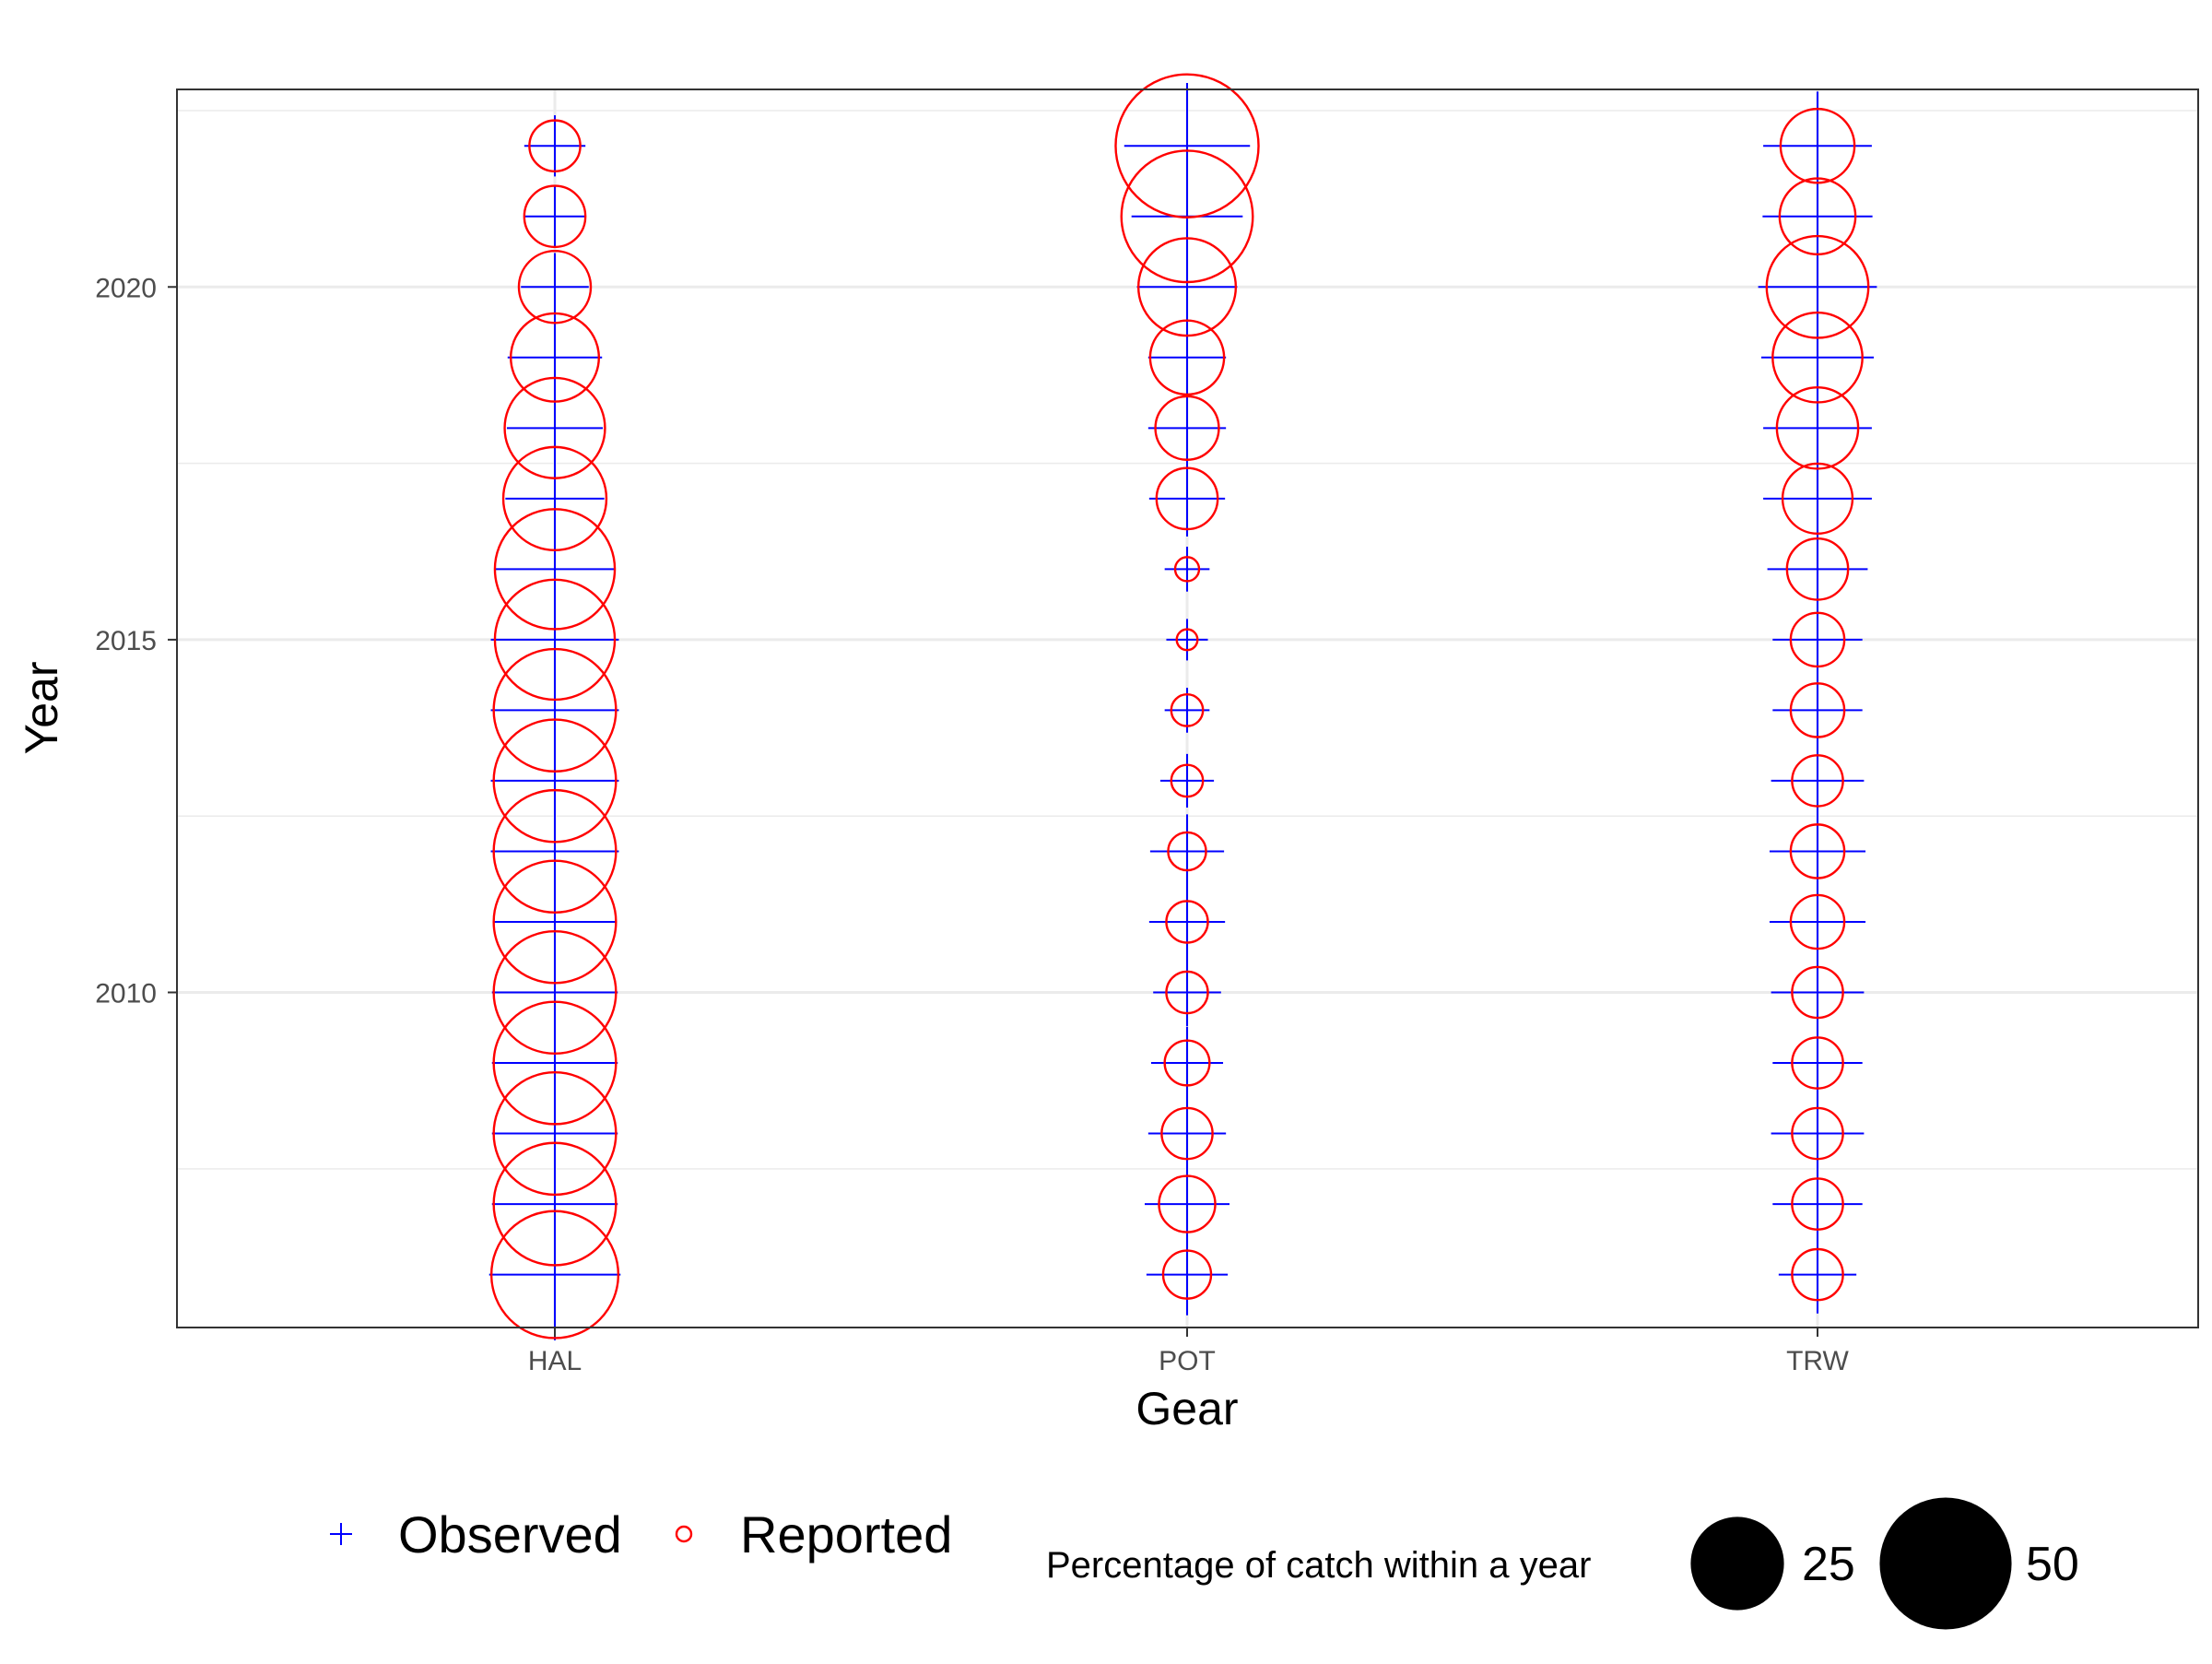  What do you see at coordinates (341, 1534) in the screenshot?
I see `legend-observed-key` at bounding box center [341, 1534].